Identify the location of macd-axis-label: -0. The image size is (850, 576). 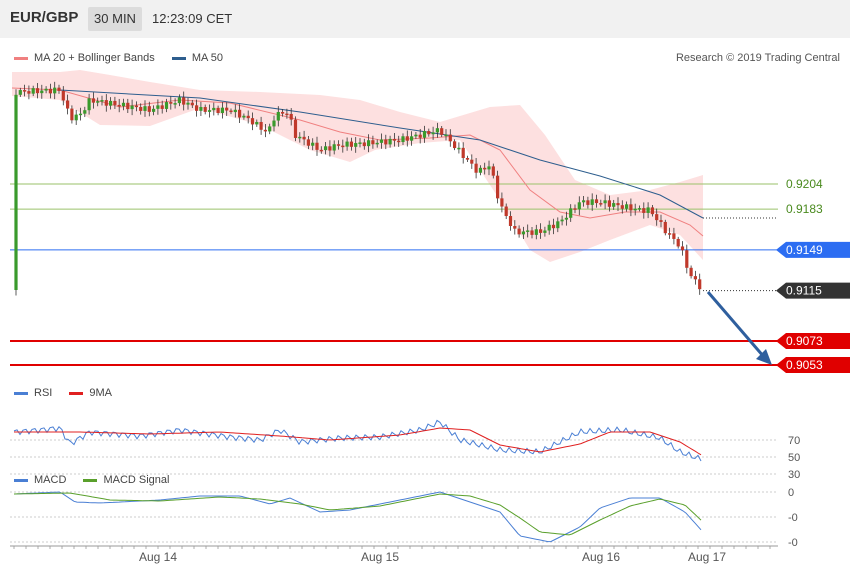
(793, 518).